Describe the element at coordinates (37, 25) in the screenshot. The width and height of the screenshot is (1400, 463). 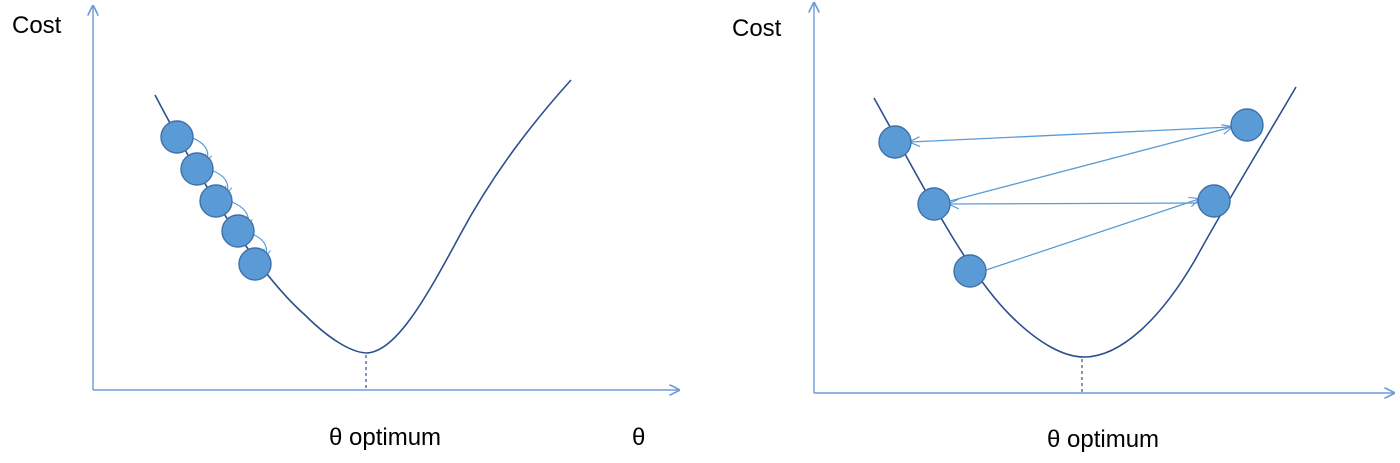
I see `left-y-axis-label: Cost` at that location.